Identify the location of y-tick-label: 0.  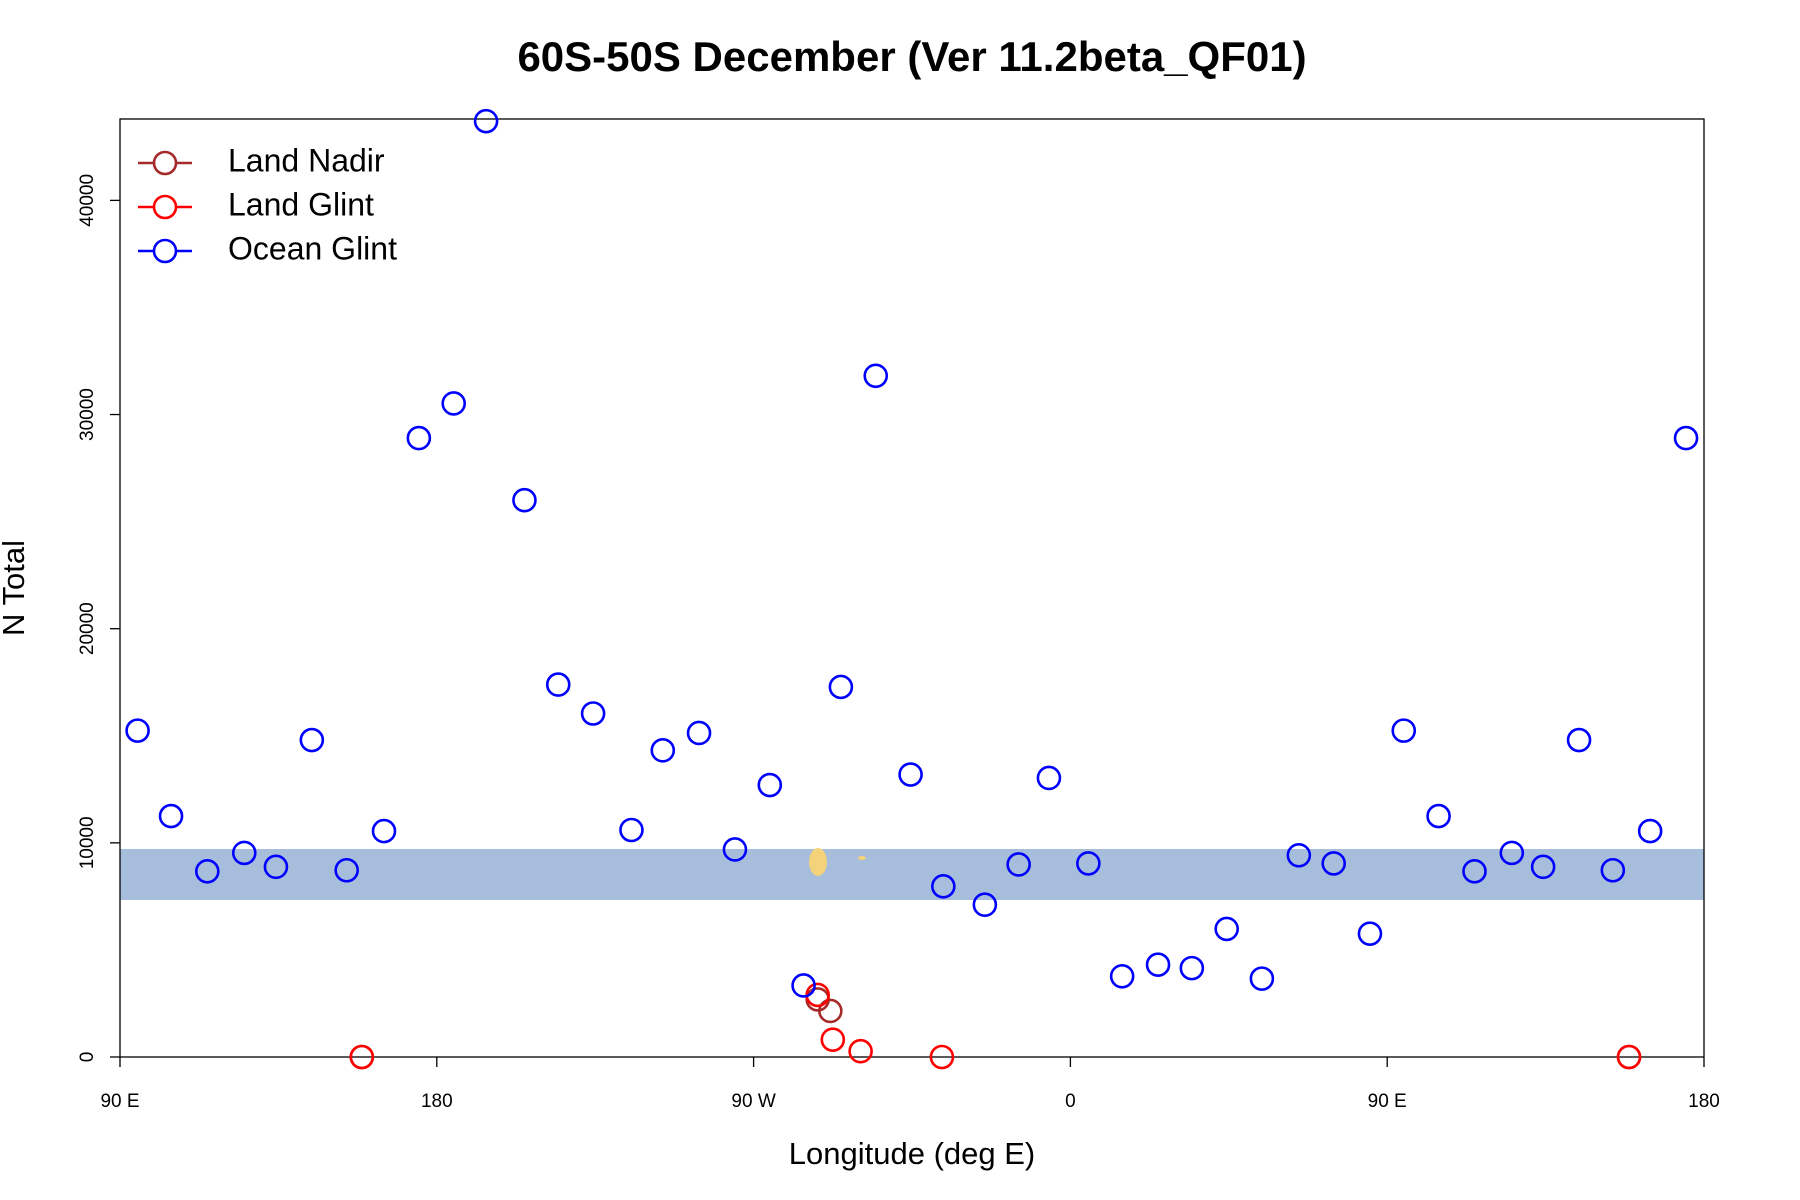
(87, 1057).